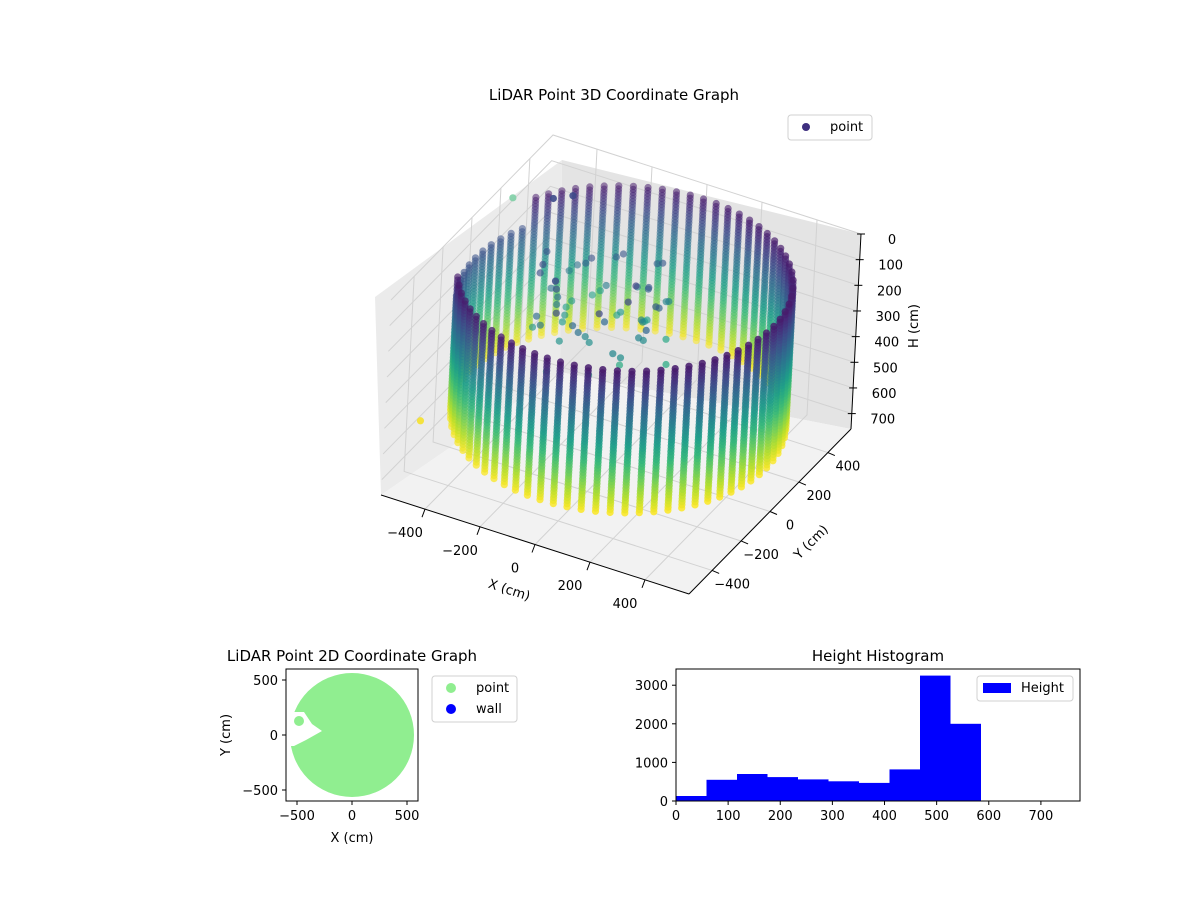 This screenshot has height=900, width=1200. What do you see at coordinates (856, 331) in the screenshot?
I see `z-axis-line` at bounding box center [856, 331].